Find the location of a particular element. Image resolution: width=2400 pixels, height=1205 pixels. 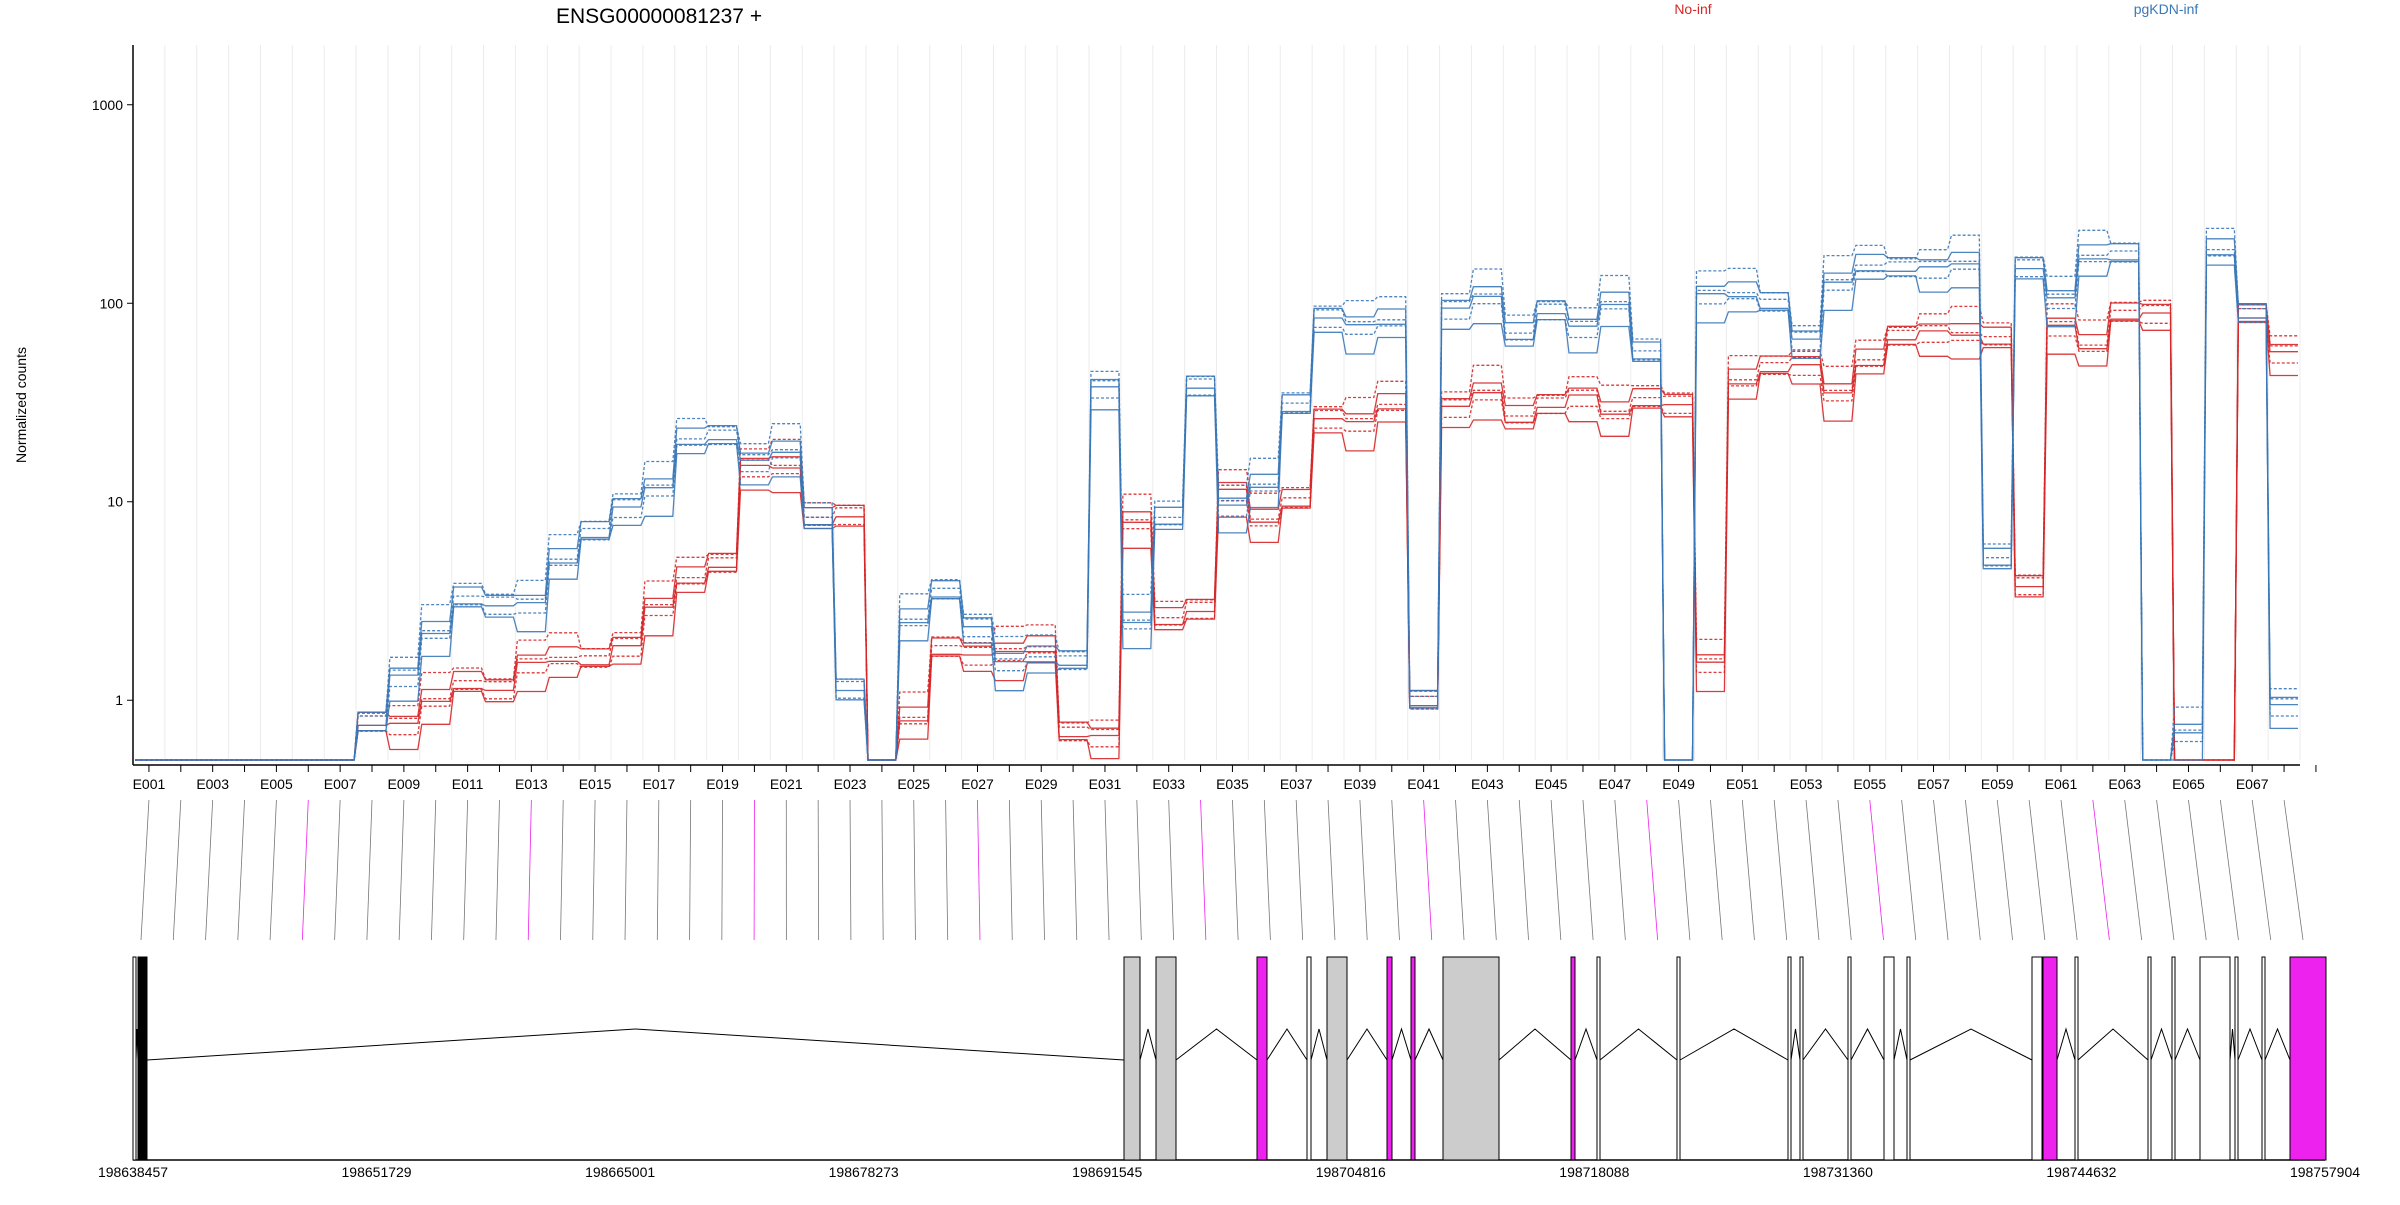

x-tick-label: E001 is located at coordinates (149, 784).